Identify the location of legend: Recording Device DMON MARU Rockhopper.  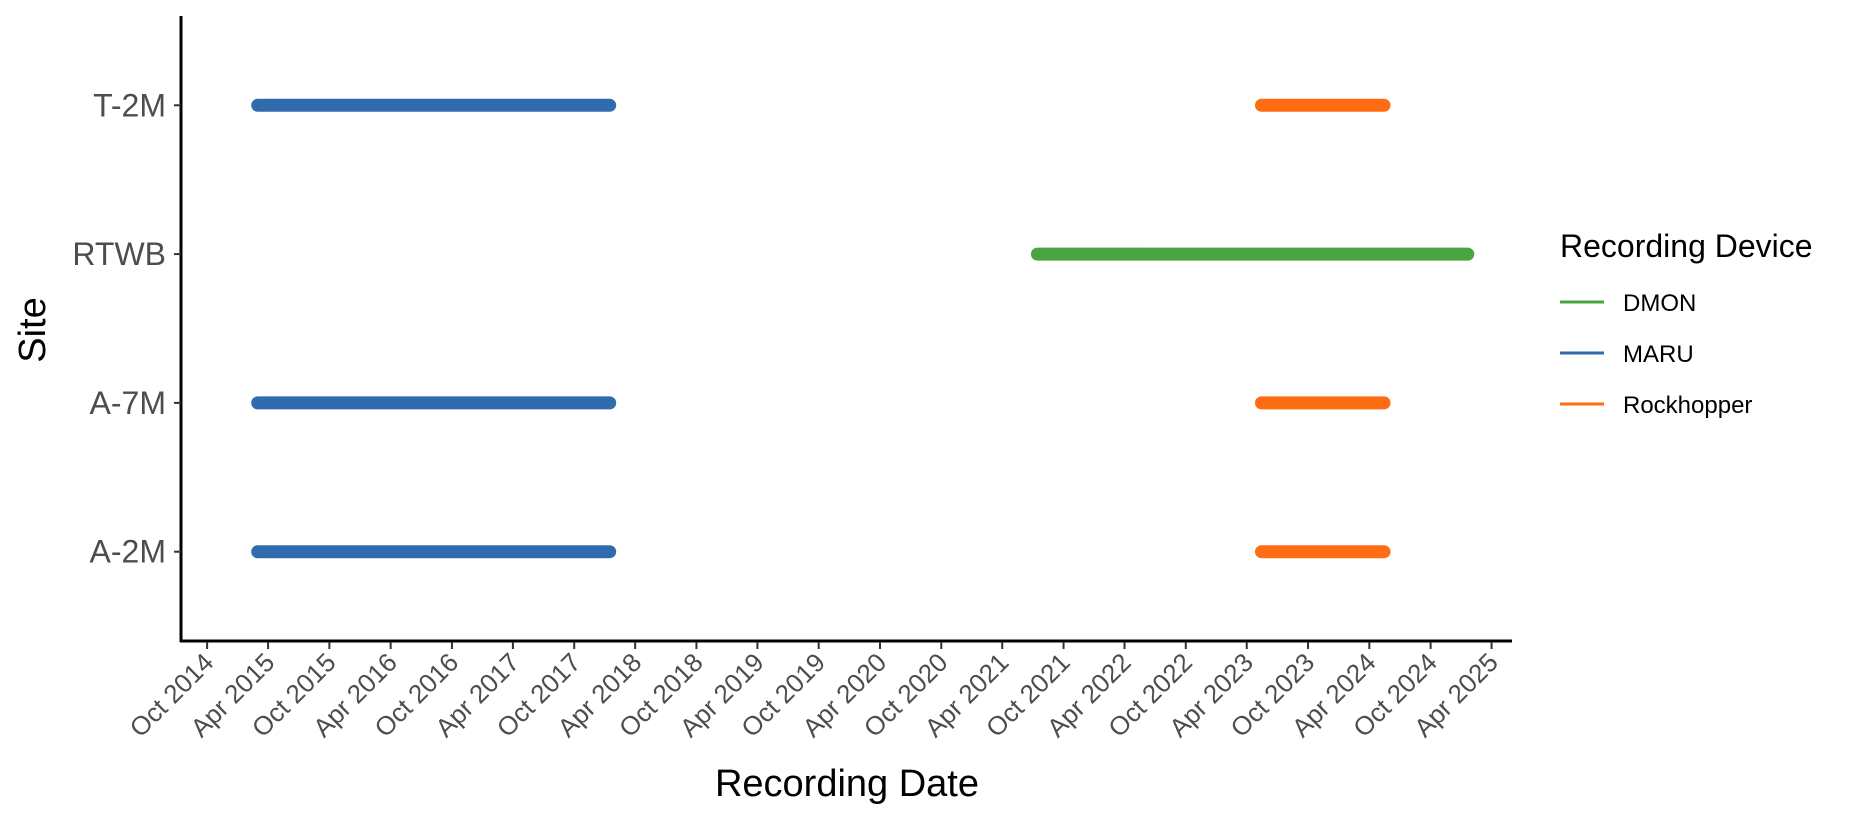
(1686, 323).